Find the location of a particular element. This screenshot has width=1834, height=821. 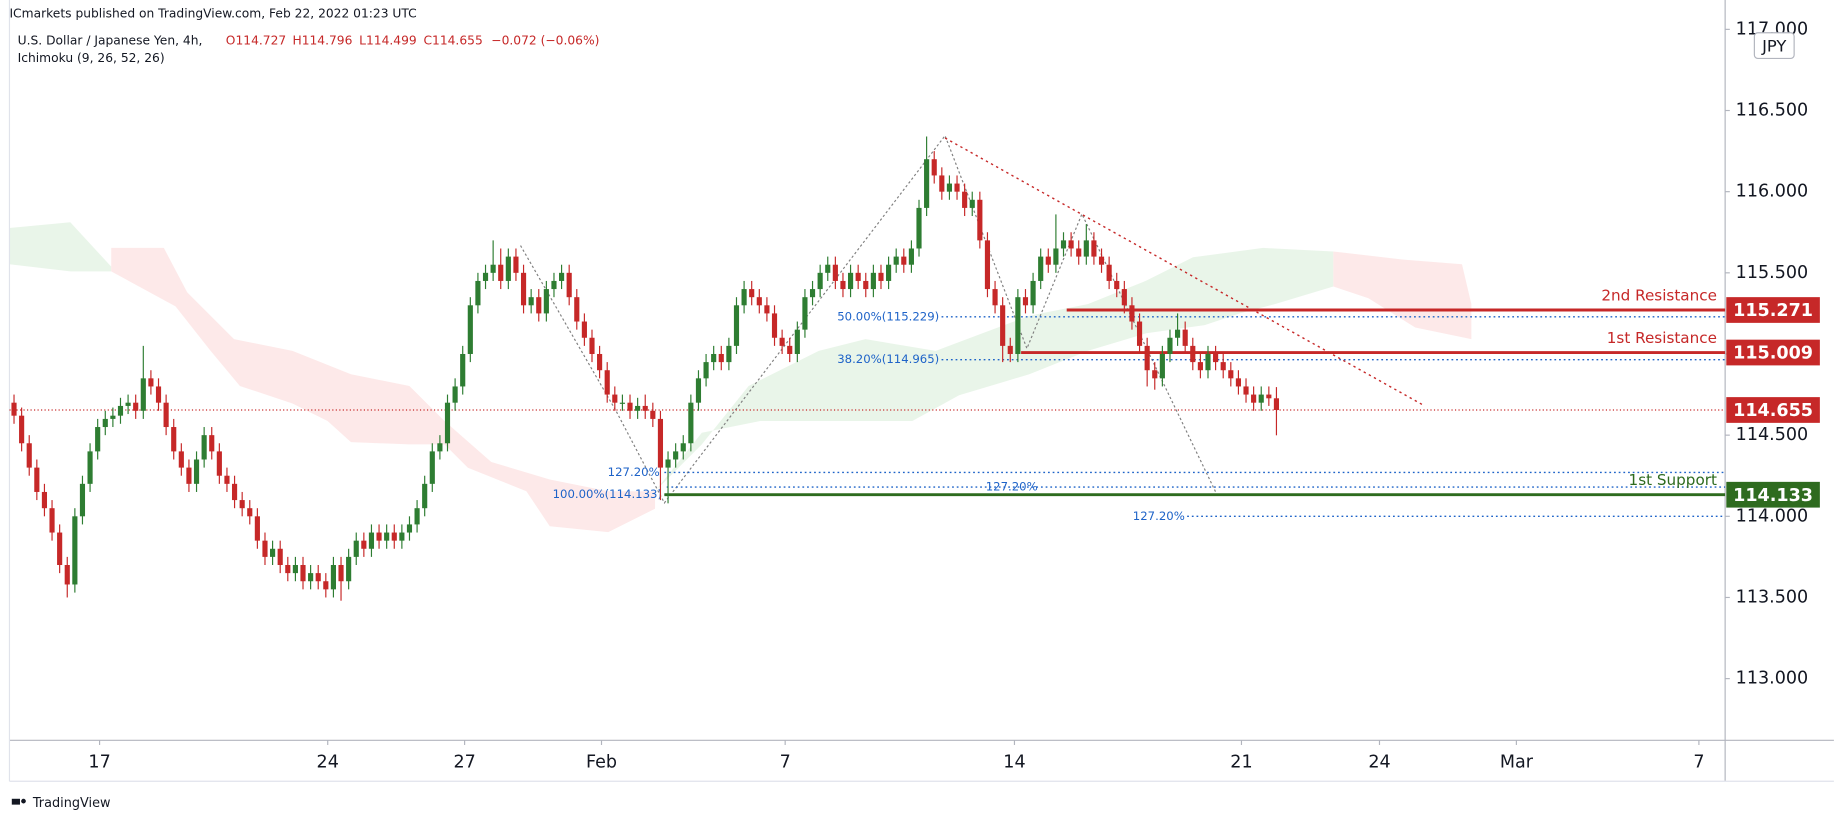

fib-label: 100.00%(114.133) is located at coordinates (607, 494).